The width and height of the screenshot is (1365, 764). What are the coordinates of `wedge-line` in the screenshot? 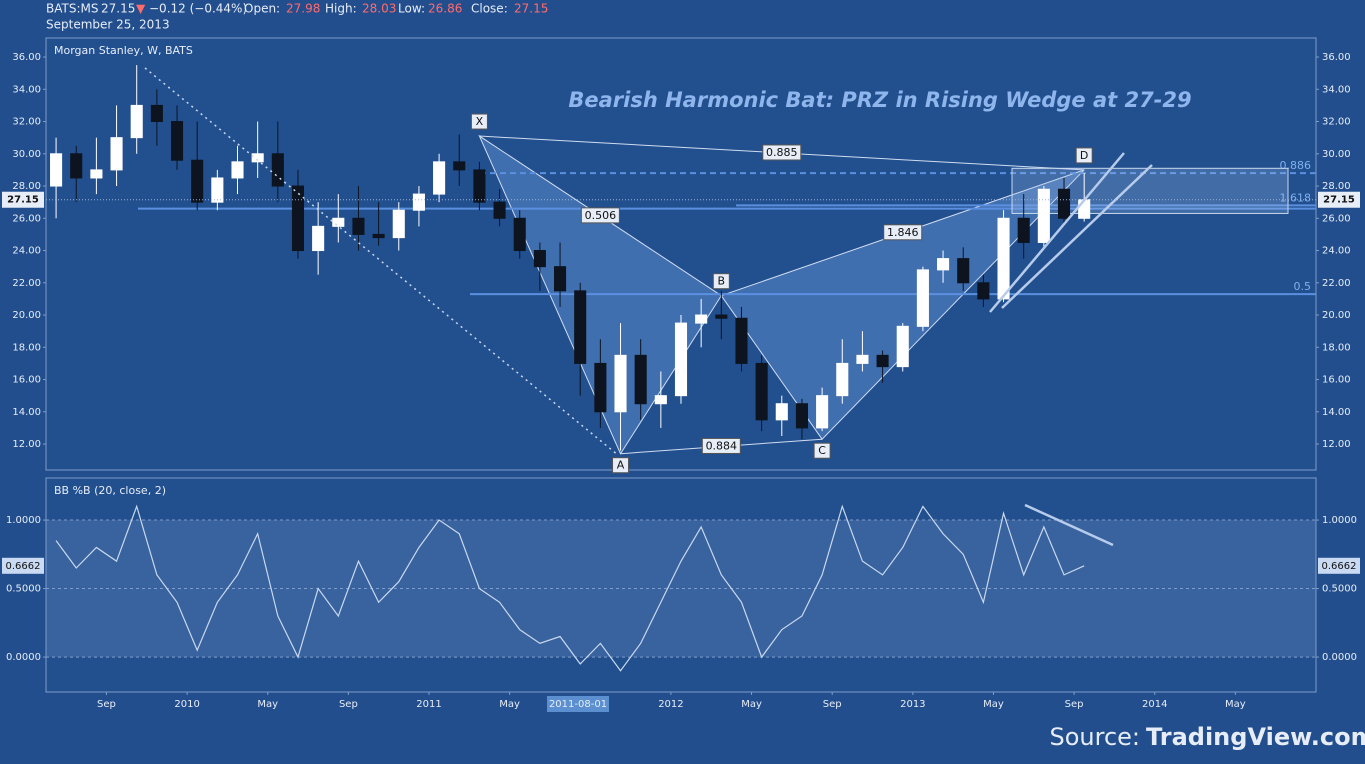 It's located at (1057, 232).